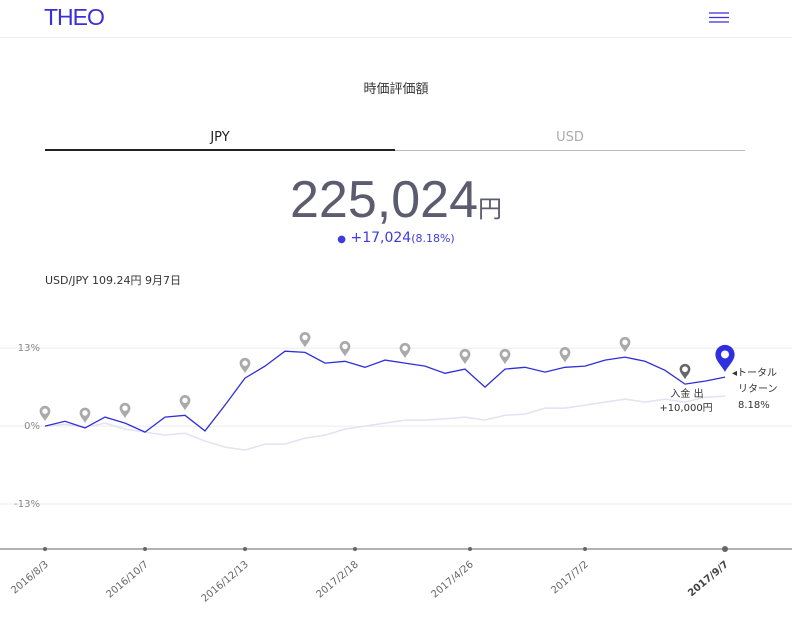 The height and width of the screenshot is (620, 792). I want to click on section-title: 時価評価額, so click(396, 89).